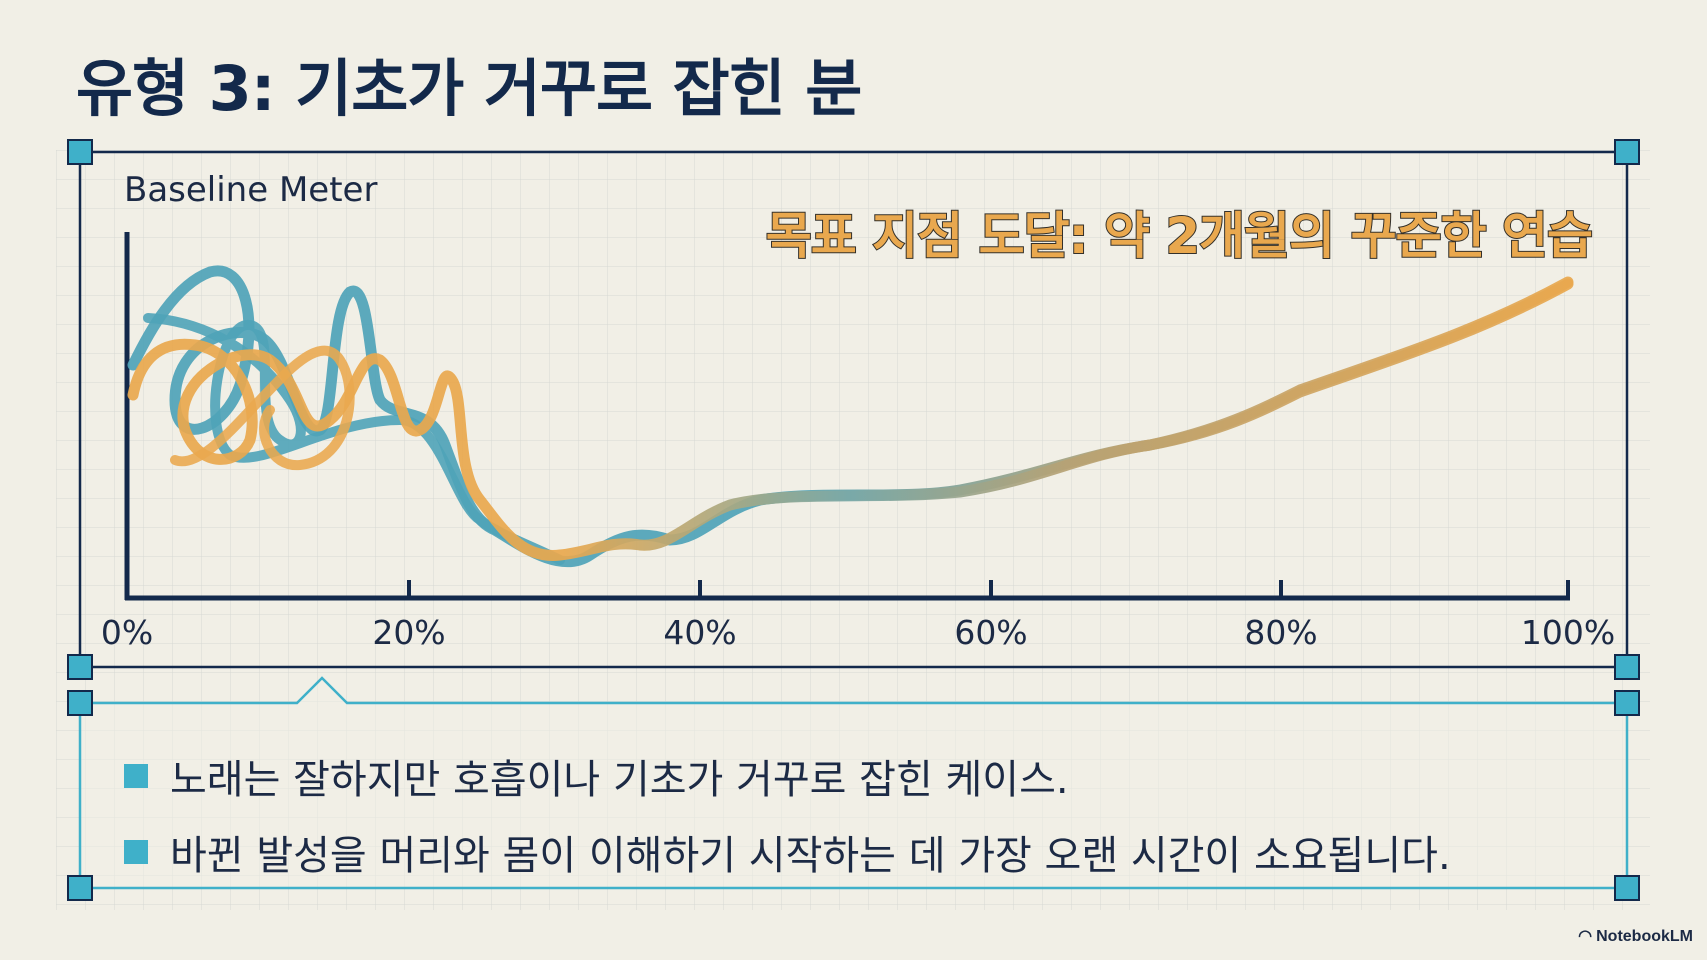  Describe the element at coordinates (700, 632) in the screenshot. I see `x-tick-label: 40%` at that location.